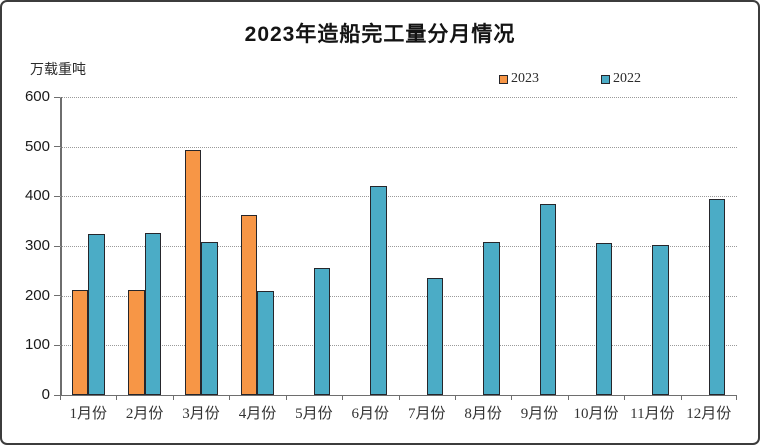 The width and height of the screenshot is (760, 445). Describe the element at coordinates (503, 79) in the screenshot. I see `legend-swatch-2023` at that location.